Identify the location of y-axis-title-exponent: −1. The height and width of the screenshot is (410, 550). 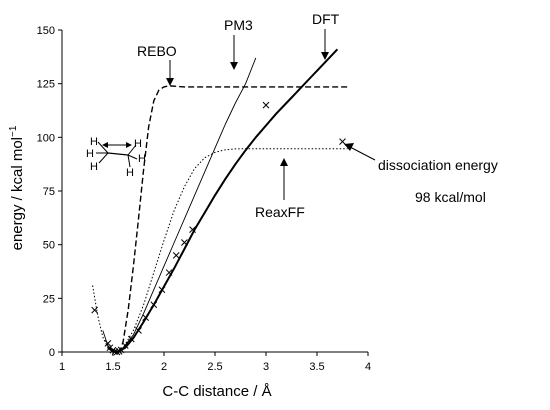
(13, 131).